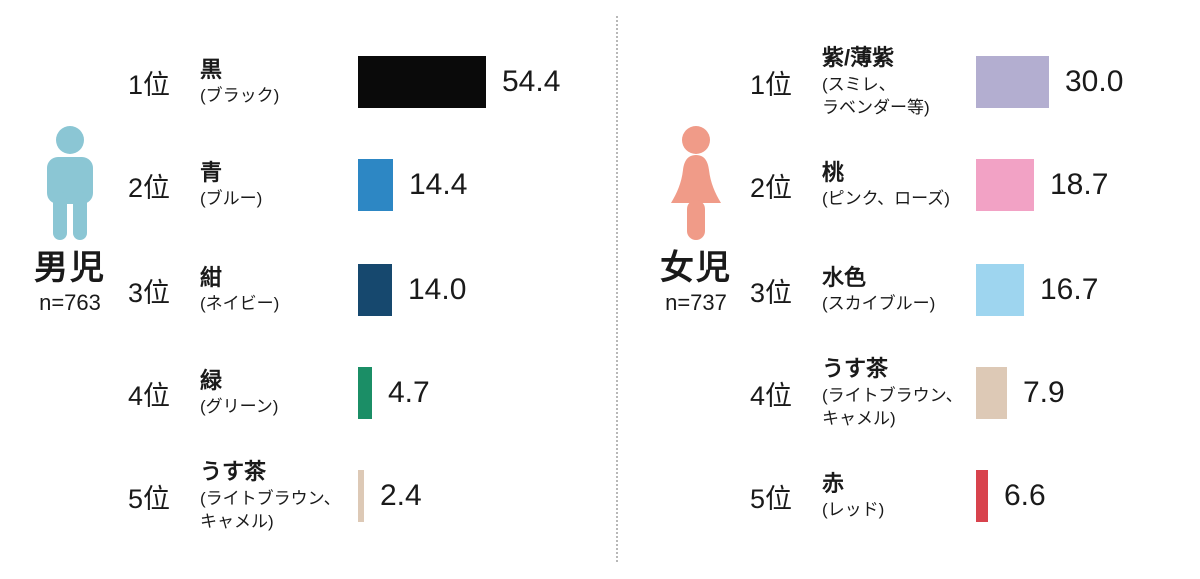 The width and height of the screenshot is (1200, 579). Describe the element at coordinates (876, 95) in the screenshot. I see `color-subname: (スミレ、 ラベンダー等)` at that location.